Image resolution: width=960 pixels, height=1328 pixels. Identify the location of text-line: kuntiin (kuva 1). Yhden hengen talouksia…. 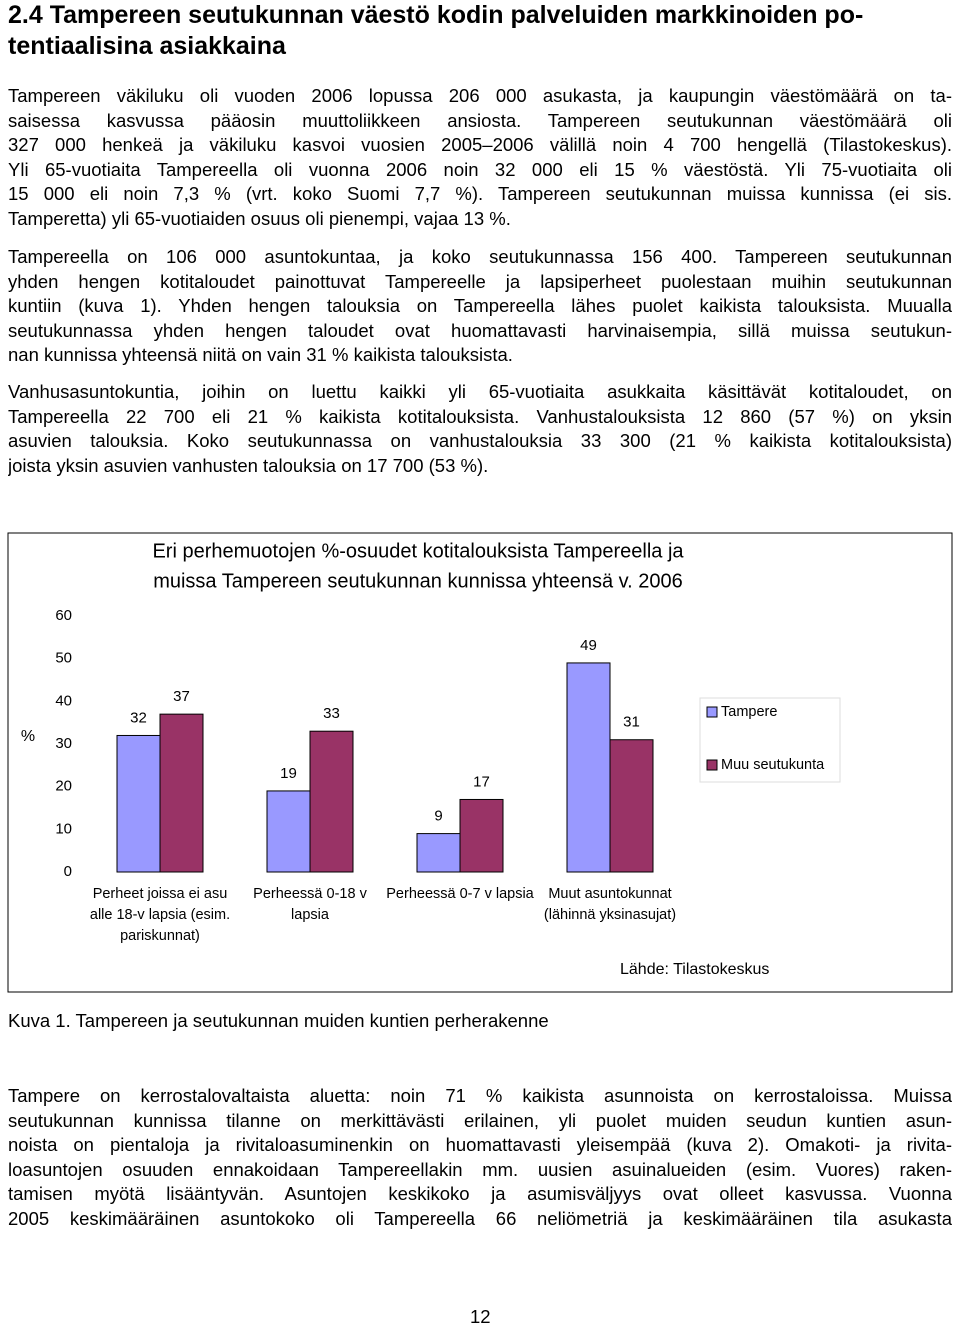
(480, 306).